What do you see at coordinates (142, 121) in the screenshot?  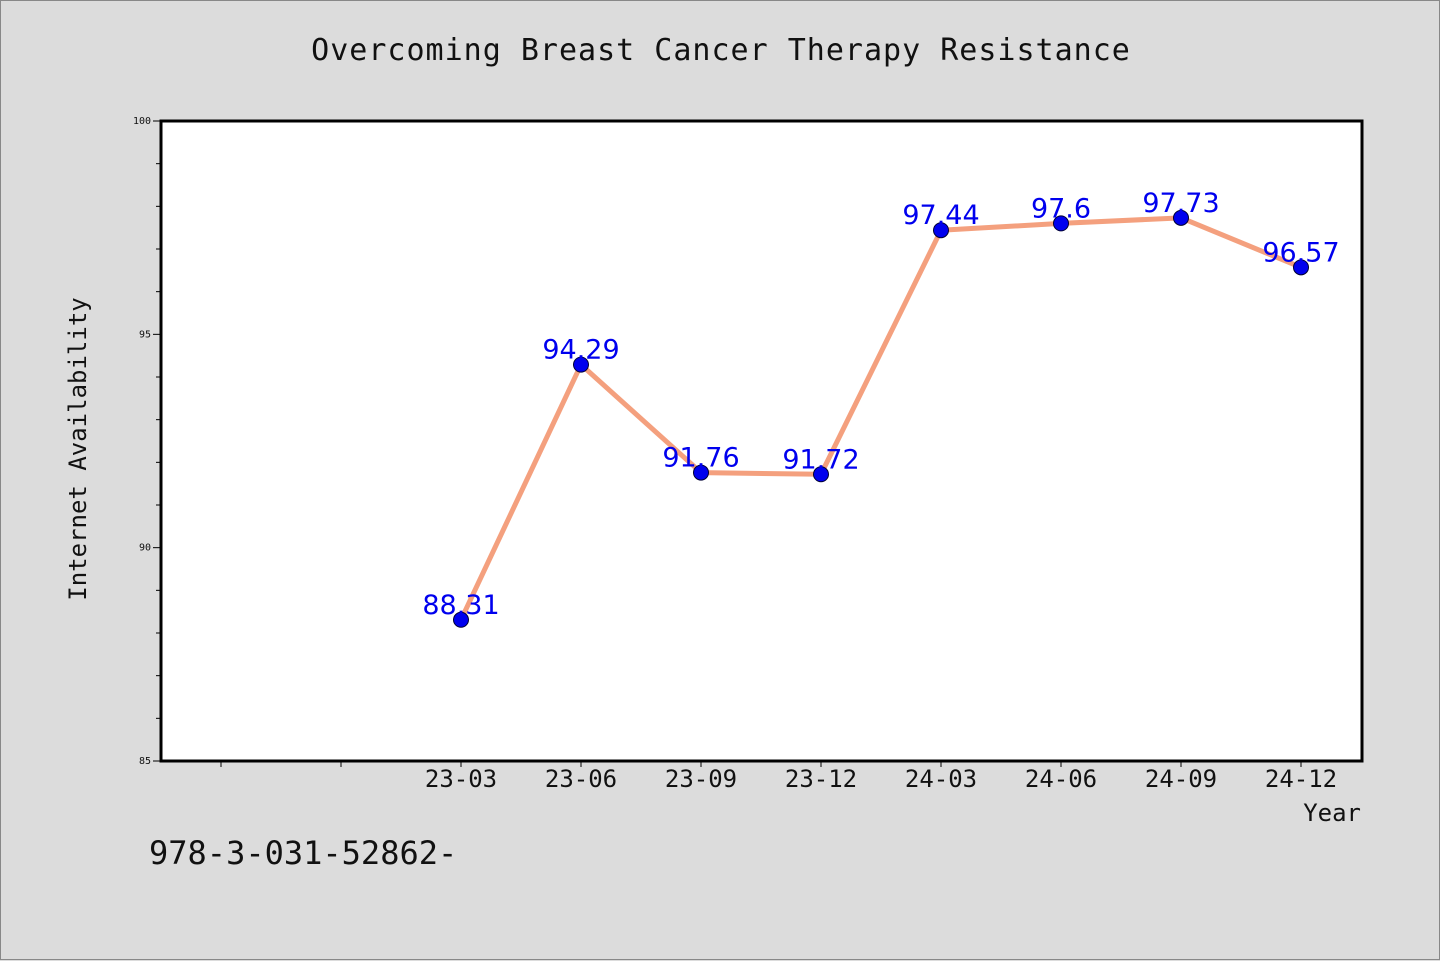 I see `y-tick-label: 100` at bounding box center [142, 121].